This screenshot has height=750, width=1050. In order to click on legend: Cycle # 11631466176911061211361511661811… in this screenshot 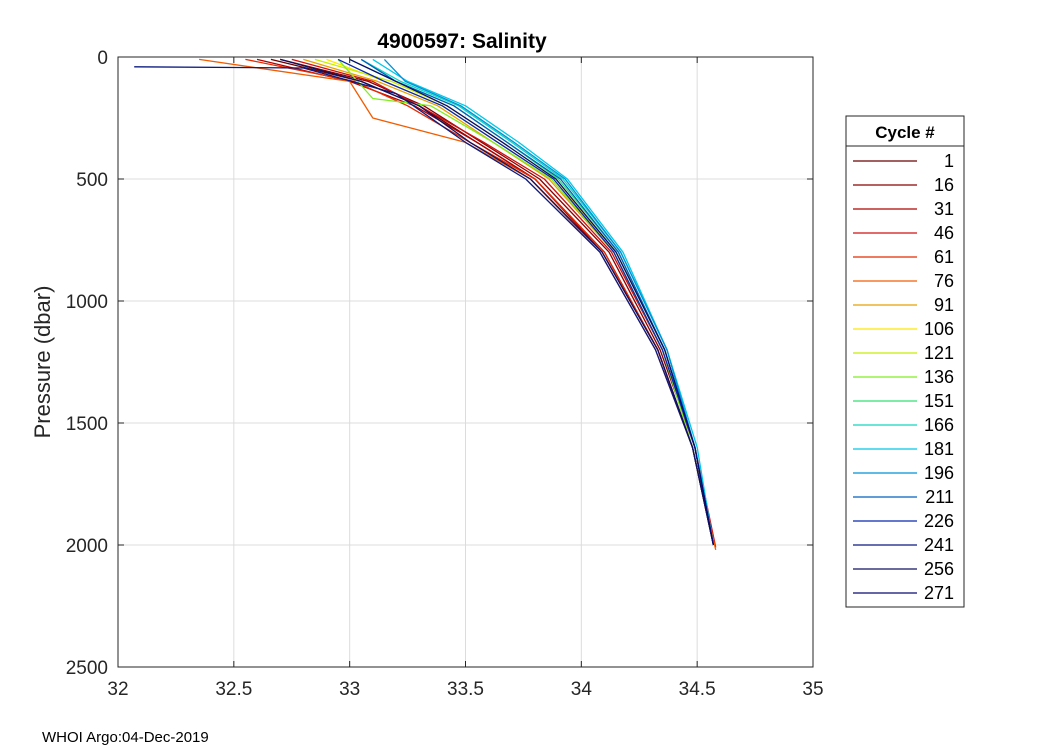, I will do `click(905, 361)`.